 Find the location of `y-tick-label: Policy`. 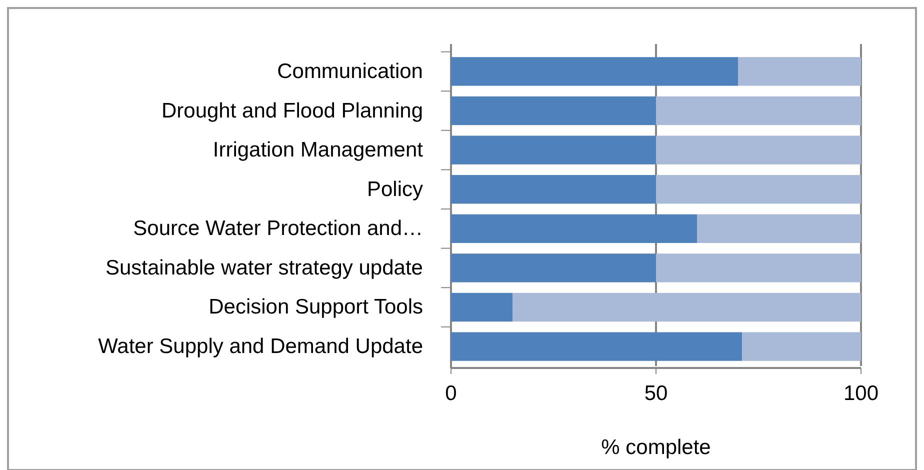

y-tick-label: Policy is located at coordinates (395, 189).